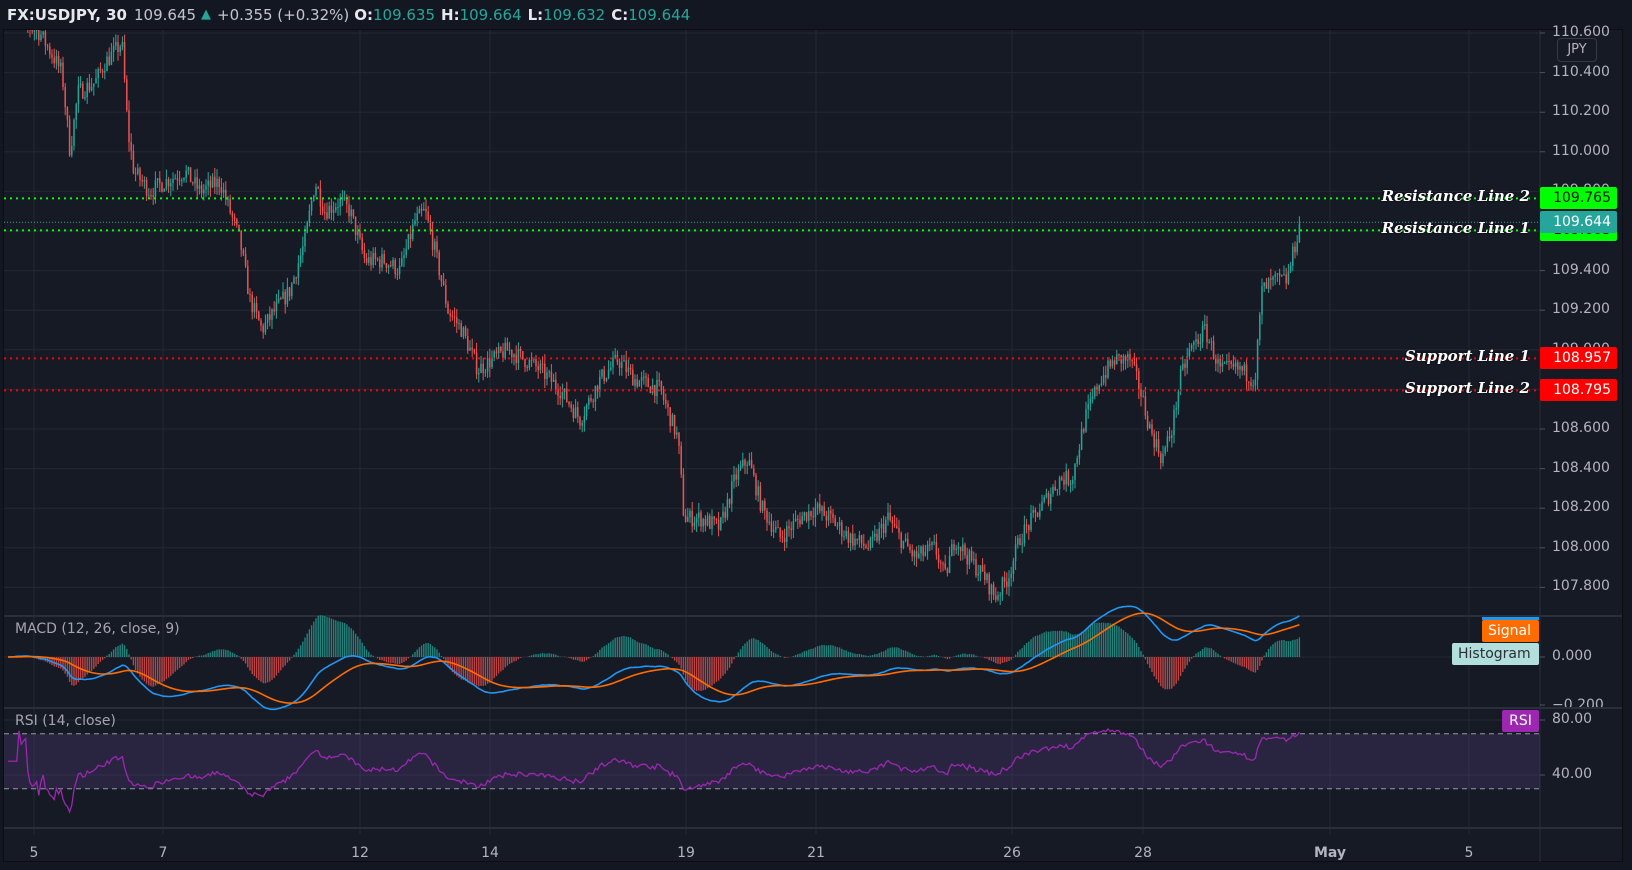  I want to click on time-label: 26, so click(1012, 853).